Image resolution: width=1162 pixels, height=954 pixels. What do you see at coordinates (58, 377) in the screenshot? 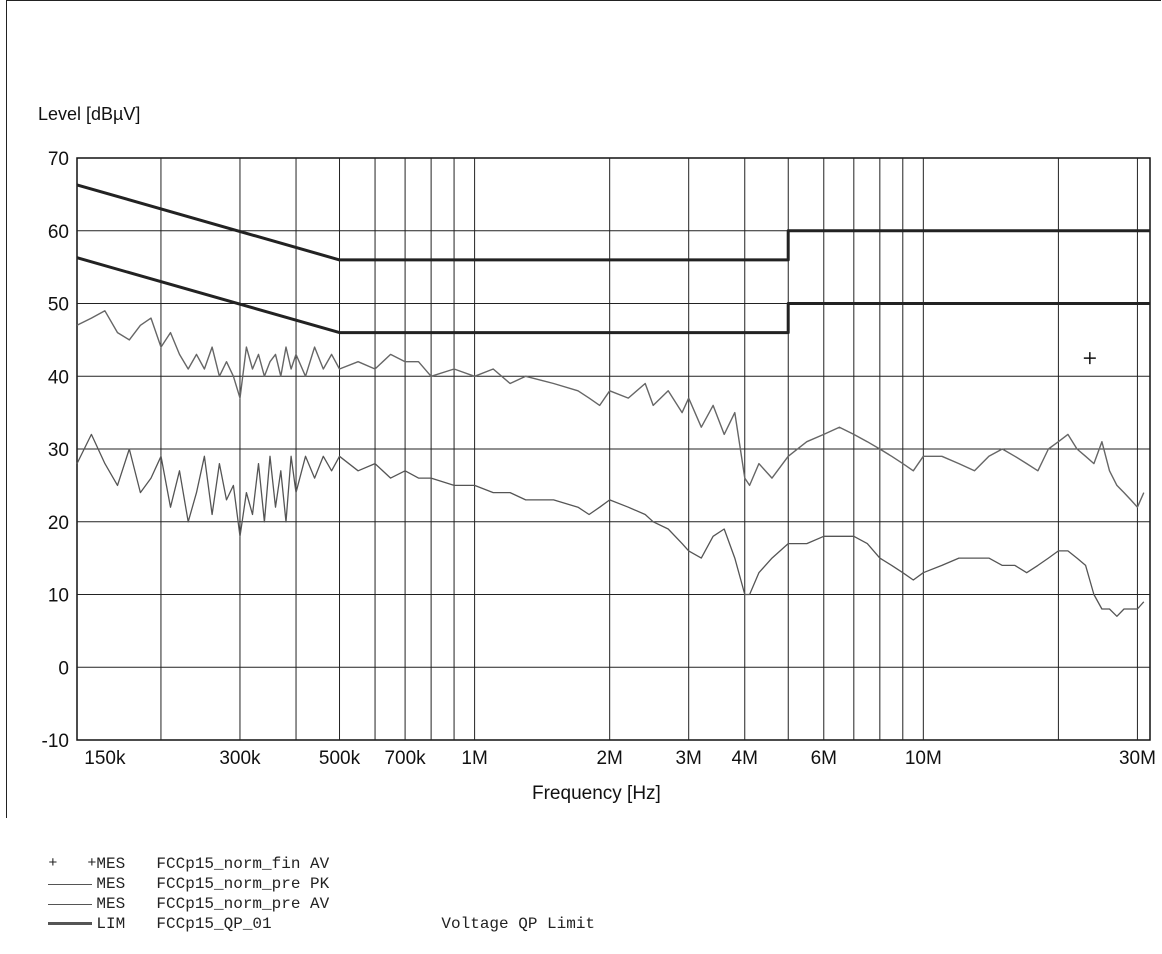
I see `y-tick-label: 40` at bounding box center [58, 377].